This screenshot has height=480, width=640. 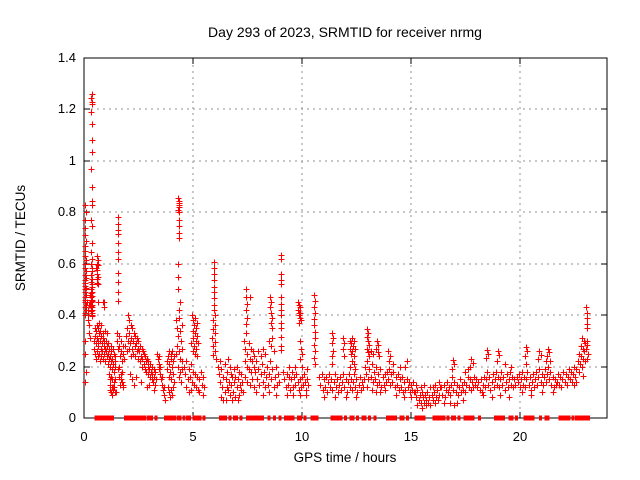 I want to click on x-tick-label: 10, so click(x=302, y=436).